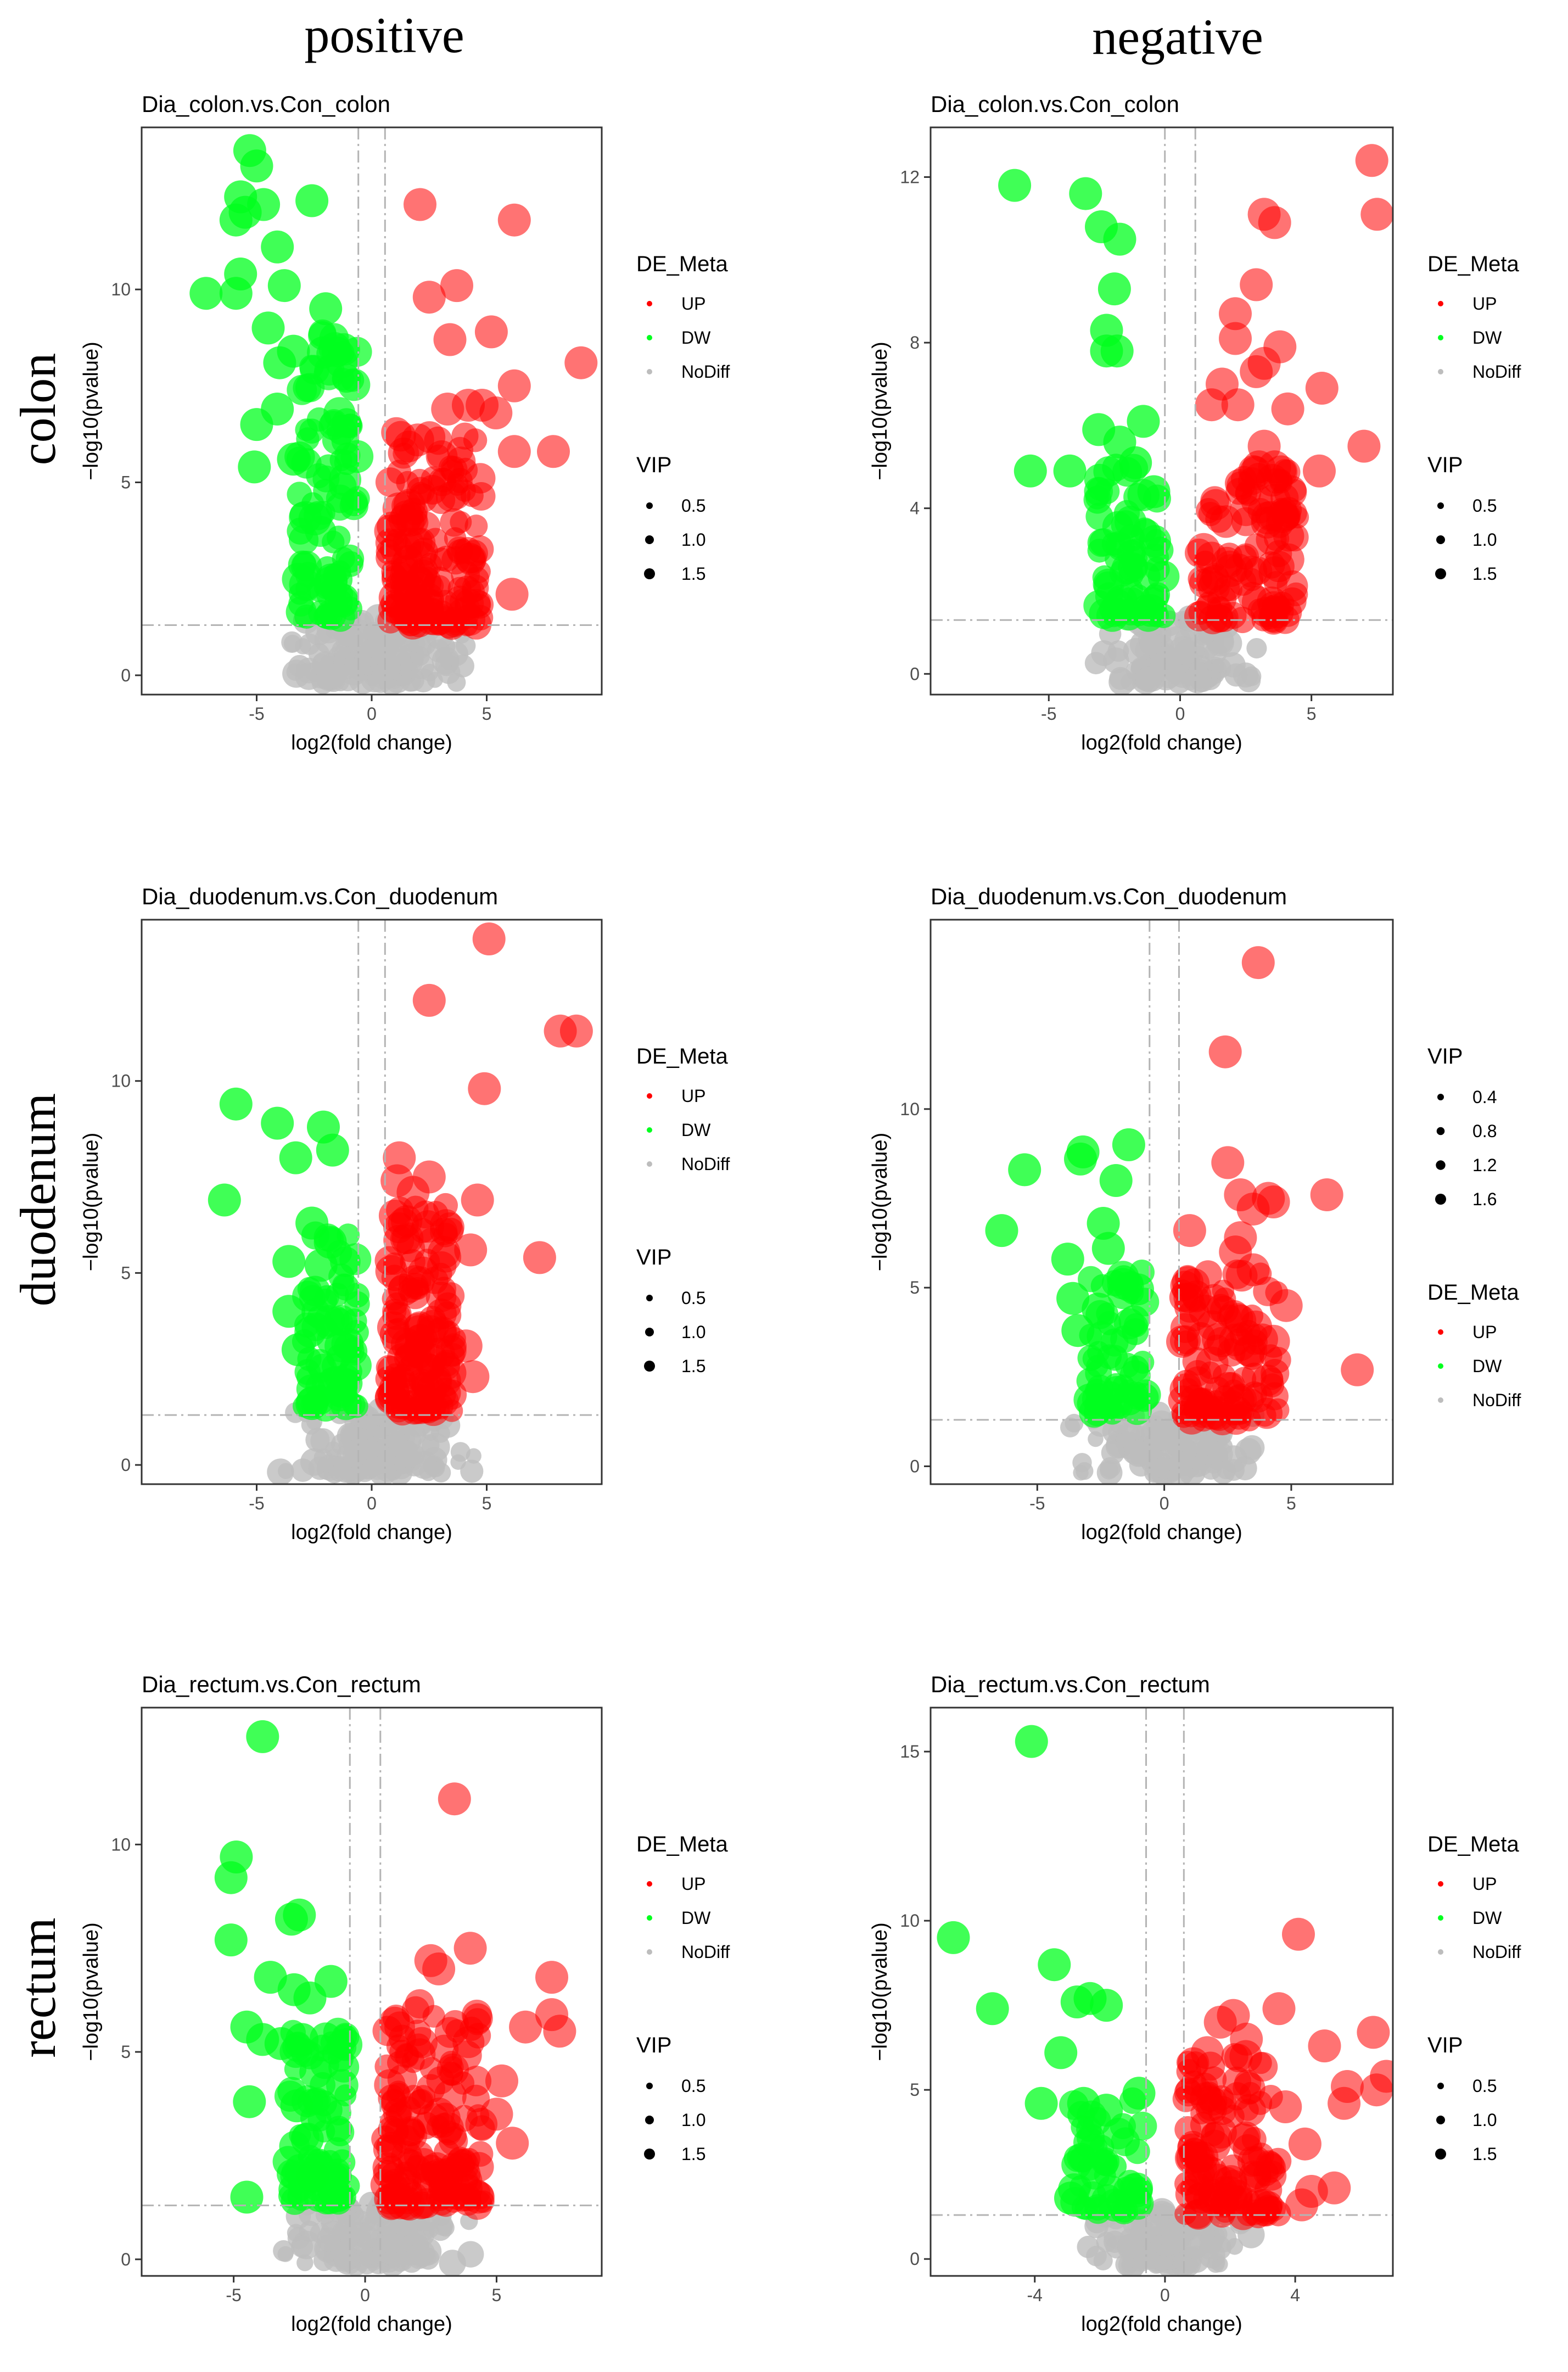 The width and height of the screenshot is (1568, 2372). Describe the element at coordinates (915, 2259) in the screenshot. I see `y-tick-label: 0` at that location.